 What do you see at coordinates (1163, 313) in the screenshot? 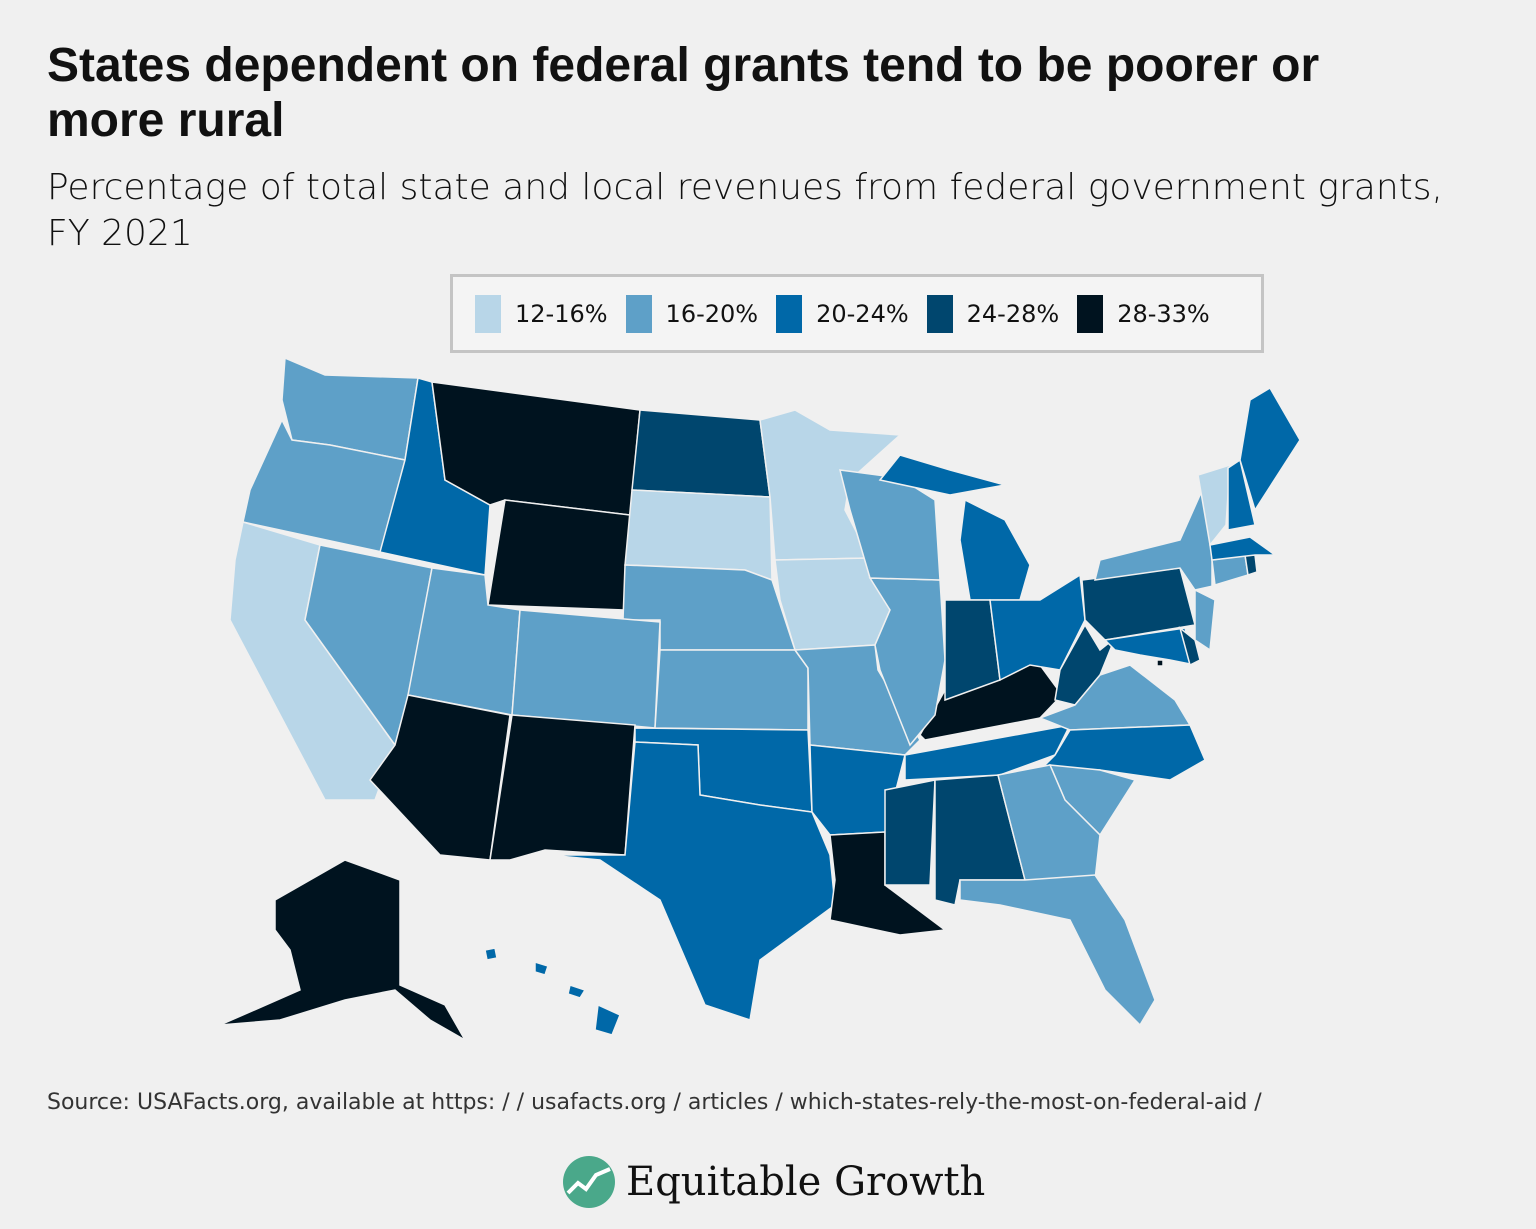
I see `legend-label: 28-33%` at bounding box center [1163, 313].